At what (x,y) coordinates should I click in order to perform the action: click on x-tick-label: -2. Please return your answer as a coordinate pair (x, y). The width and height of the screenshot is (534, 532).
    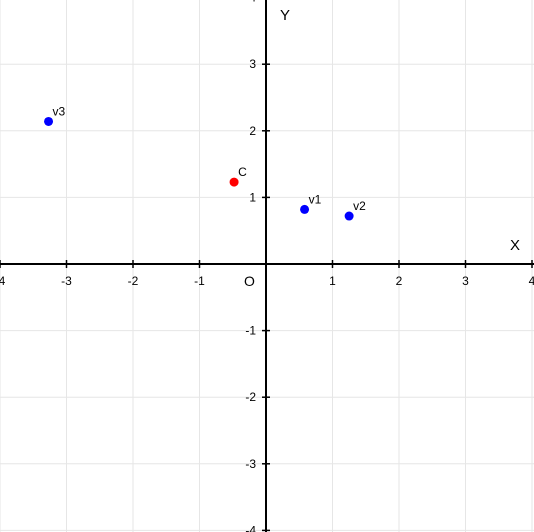
    Looking at the image, I should click on (133, 281).